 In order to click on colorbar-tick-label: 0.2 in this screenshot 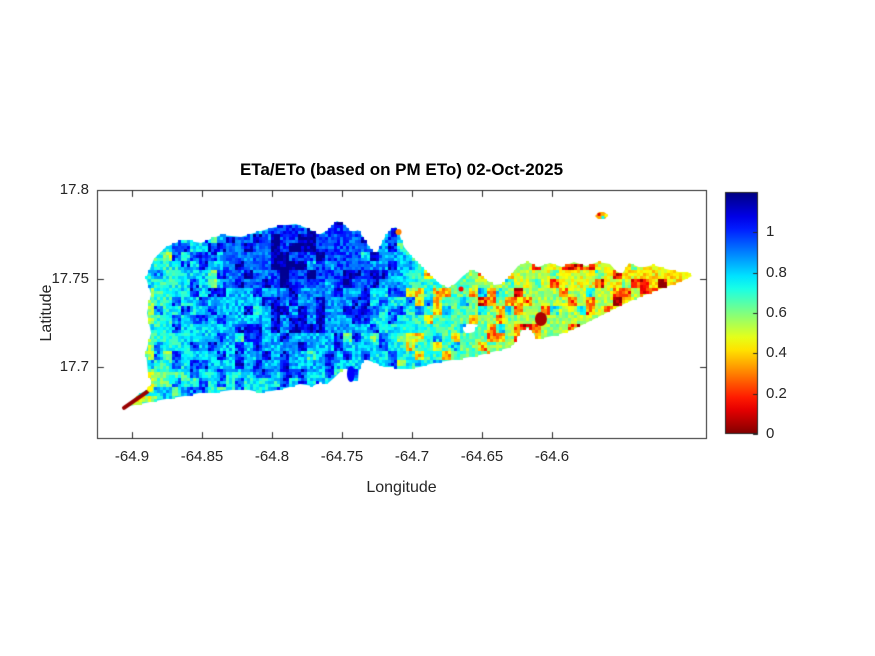, I will do `click(776, 393)`.